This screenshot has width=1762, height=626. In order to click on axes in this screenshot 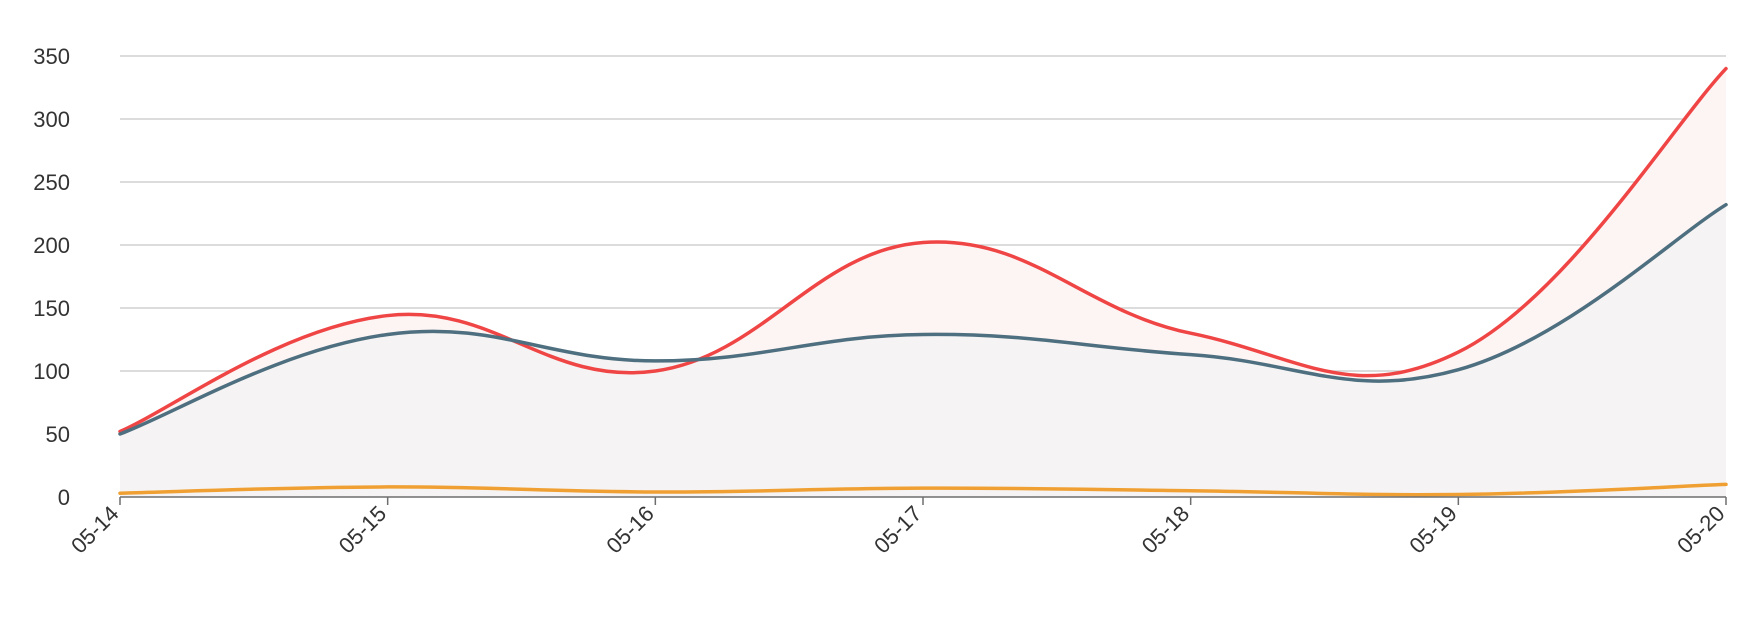, I will do `click(923, 500)`.